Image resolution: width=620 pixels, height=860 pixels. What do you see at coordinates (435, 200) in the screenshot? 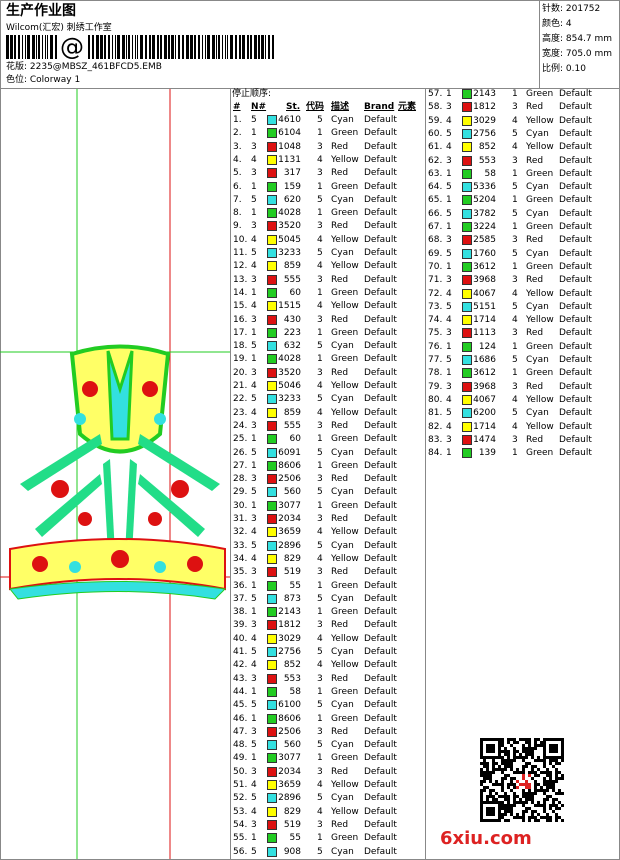
I see `row-number: 65.` at bounding box center [435, 200].